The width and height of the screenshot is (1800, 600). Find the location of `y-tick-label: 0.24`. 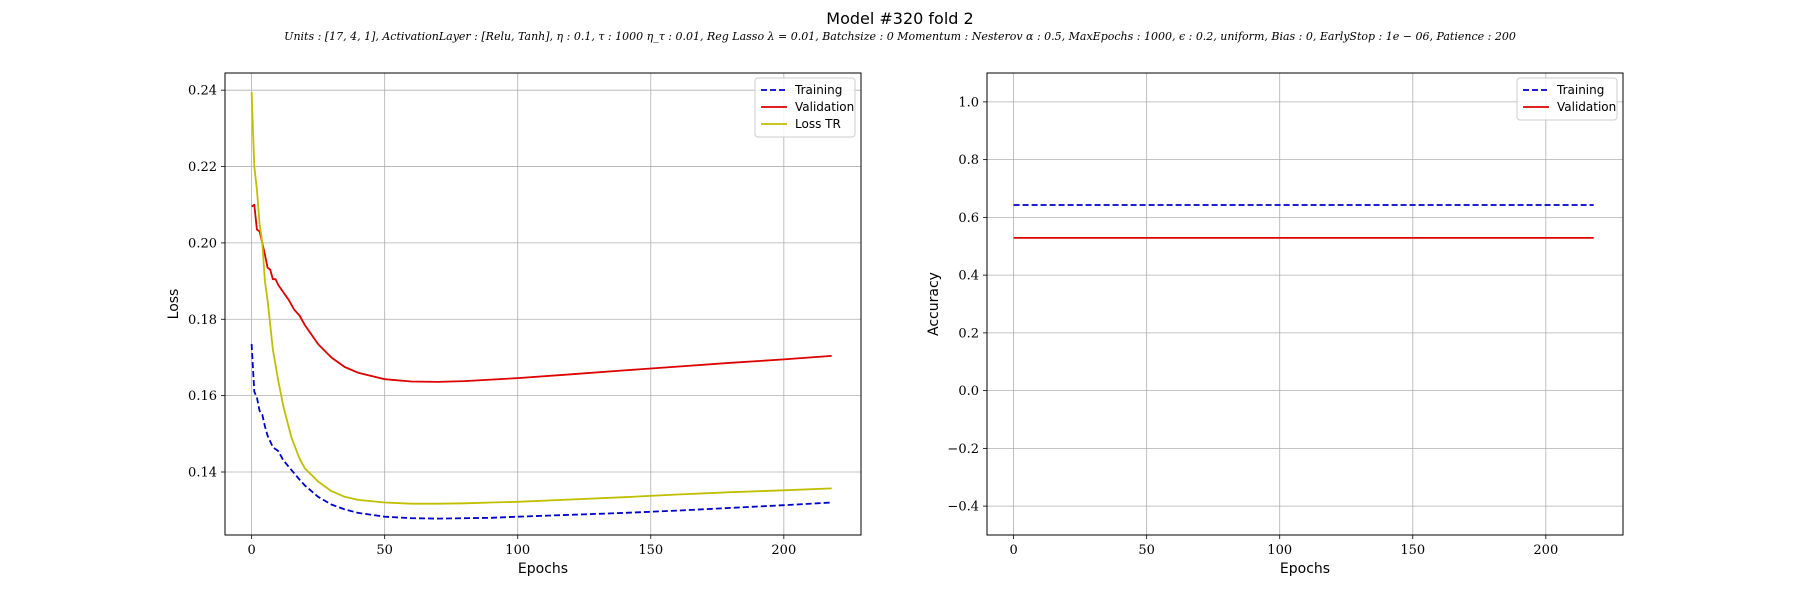

y-tick-label: 0.24 is located at coordinates (202, 91).